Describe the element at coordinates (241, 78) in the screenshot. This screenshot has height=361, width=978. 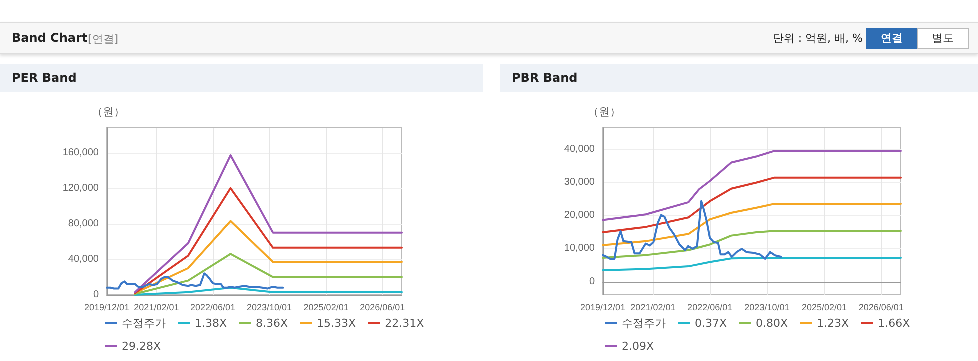
I see `chart-title: PER Band` at that location.